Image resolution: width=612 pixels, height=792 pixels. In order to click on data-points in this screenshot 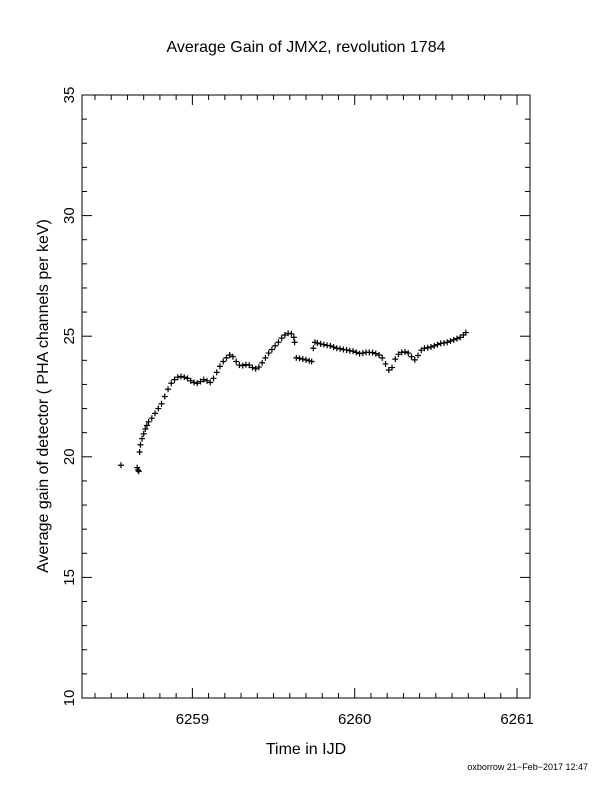, I will do `click(293, 402)`.